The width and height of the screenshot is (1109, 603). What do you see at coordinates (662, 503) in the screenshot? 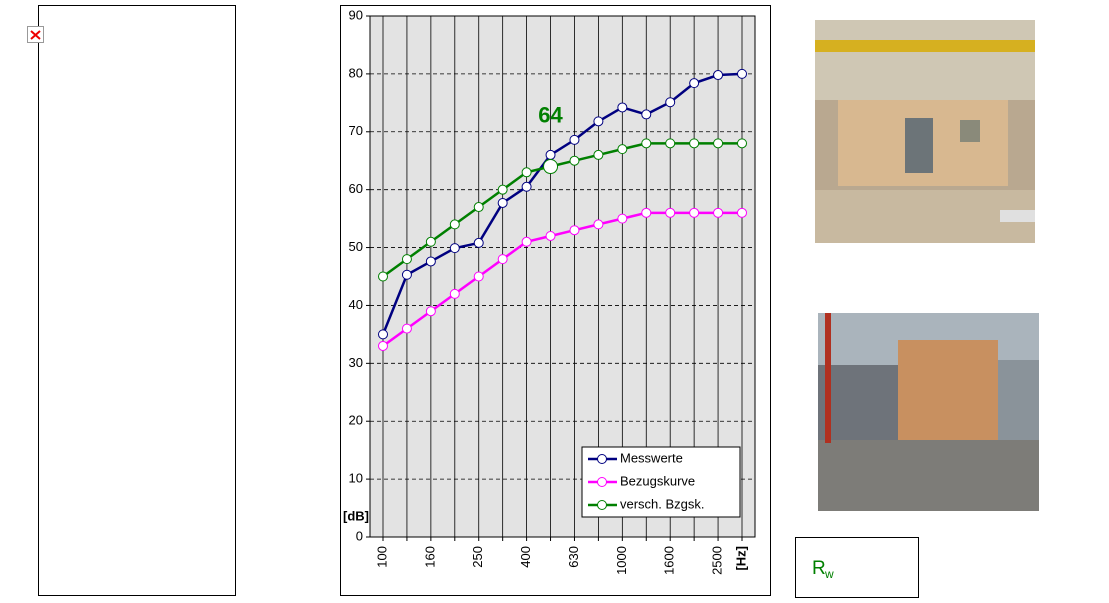
I see `legend-label: versch. Bzgsk.` at bounding box center [662, 503].